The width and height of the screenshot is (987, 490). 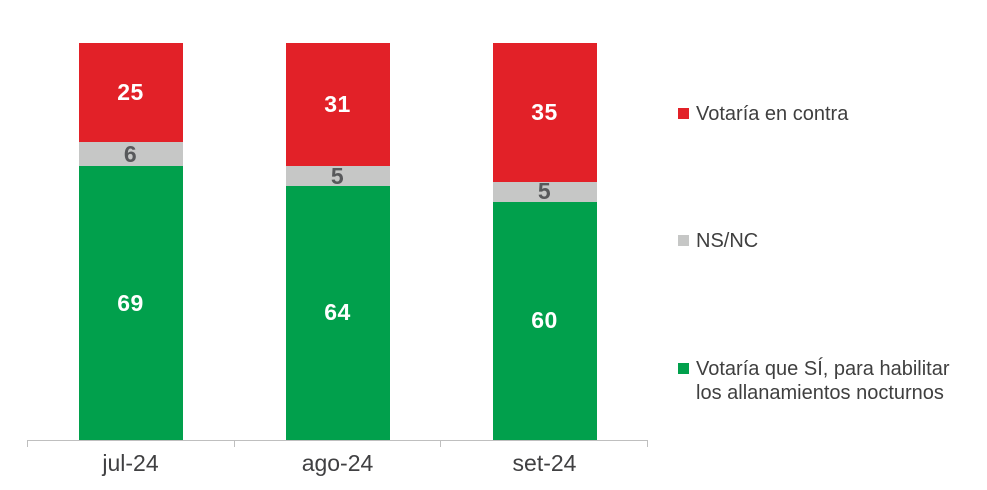 I want to click on x-axis-line, so click(x=337, y=440).